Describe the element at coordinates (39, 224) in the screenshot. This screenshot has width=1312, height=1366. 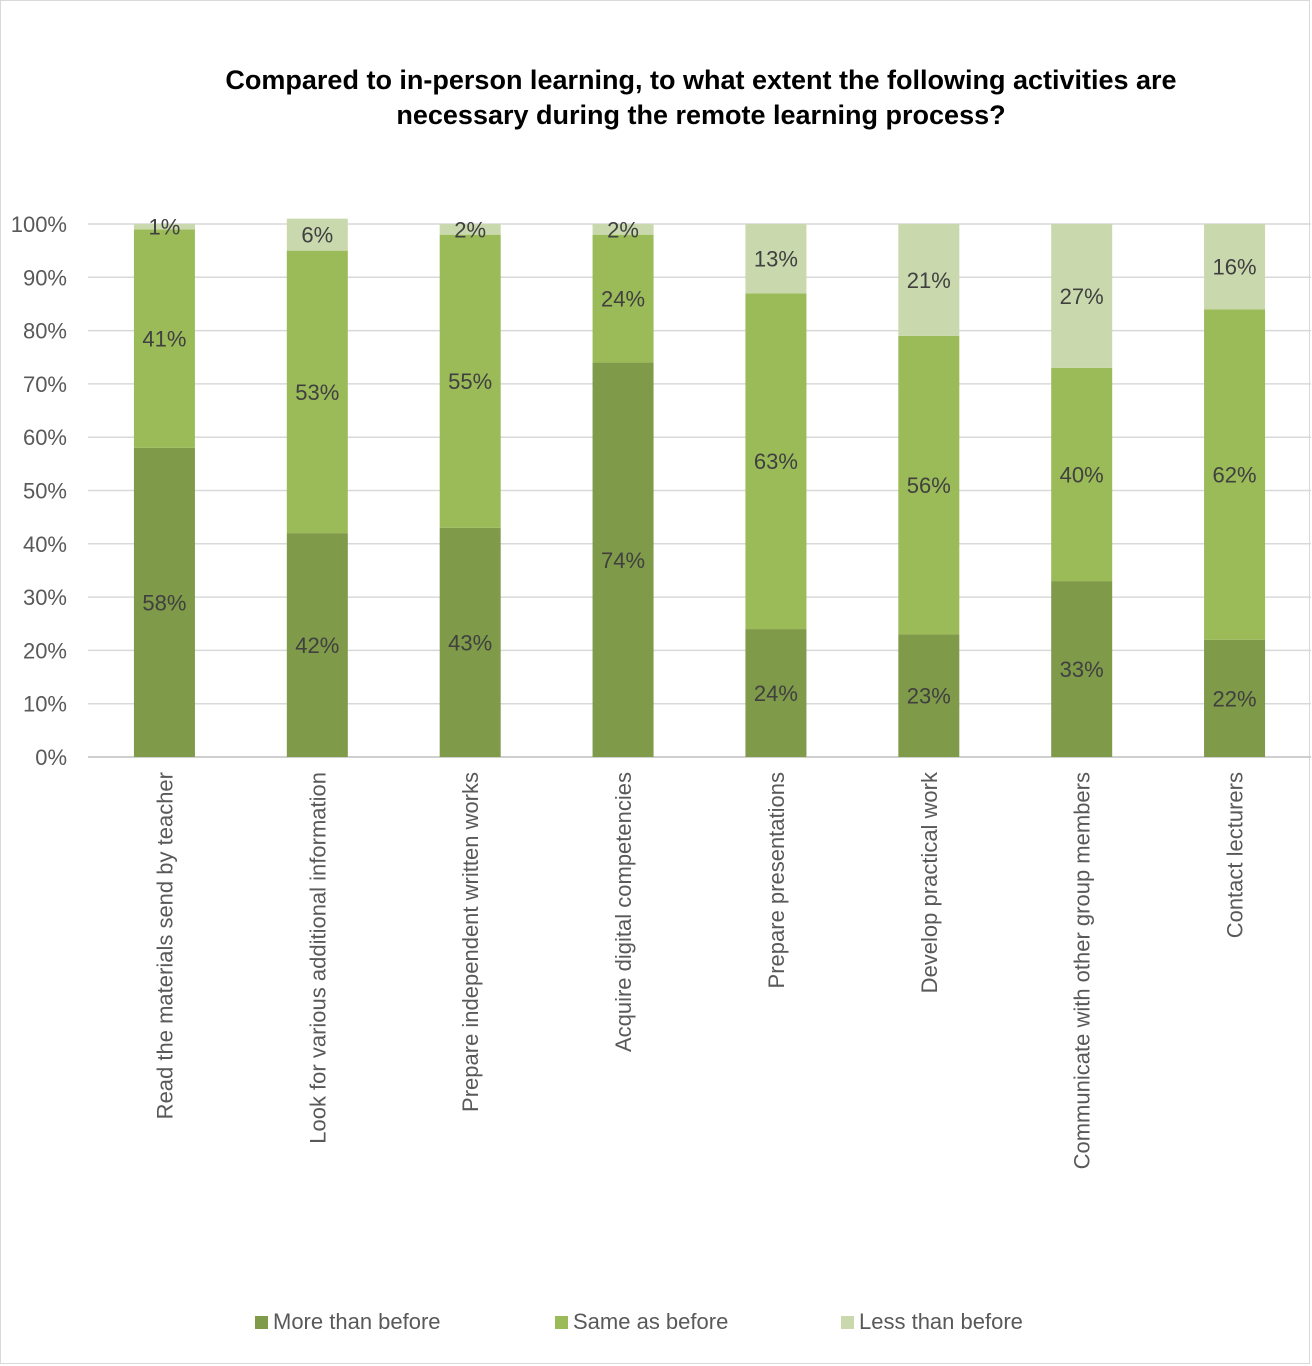
I see `y-tick-label: 100%` at that location.